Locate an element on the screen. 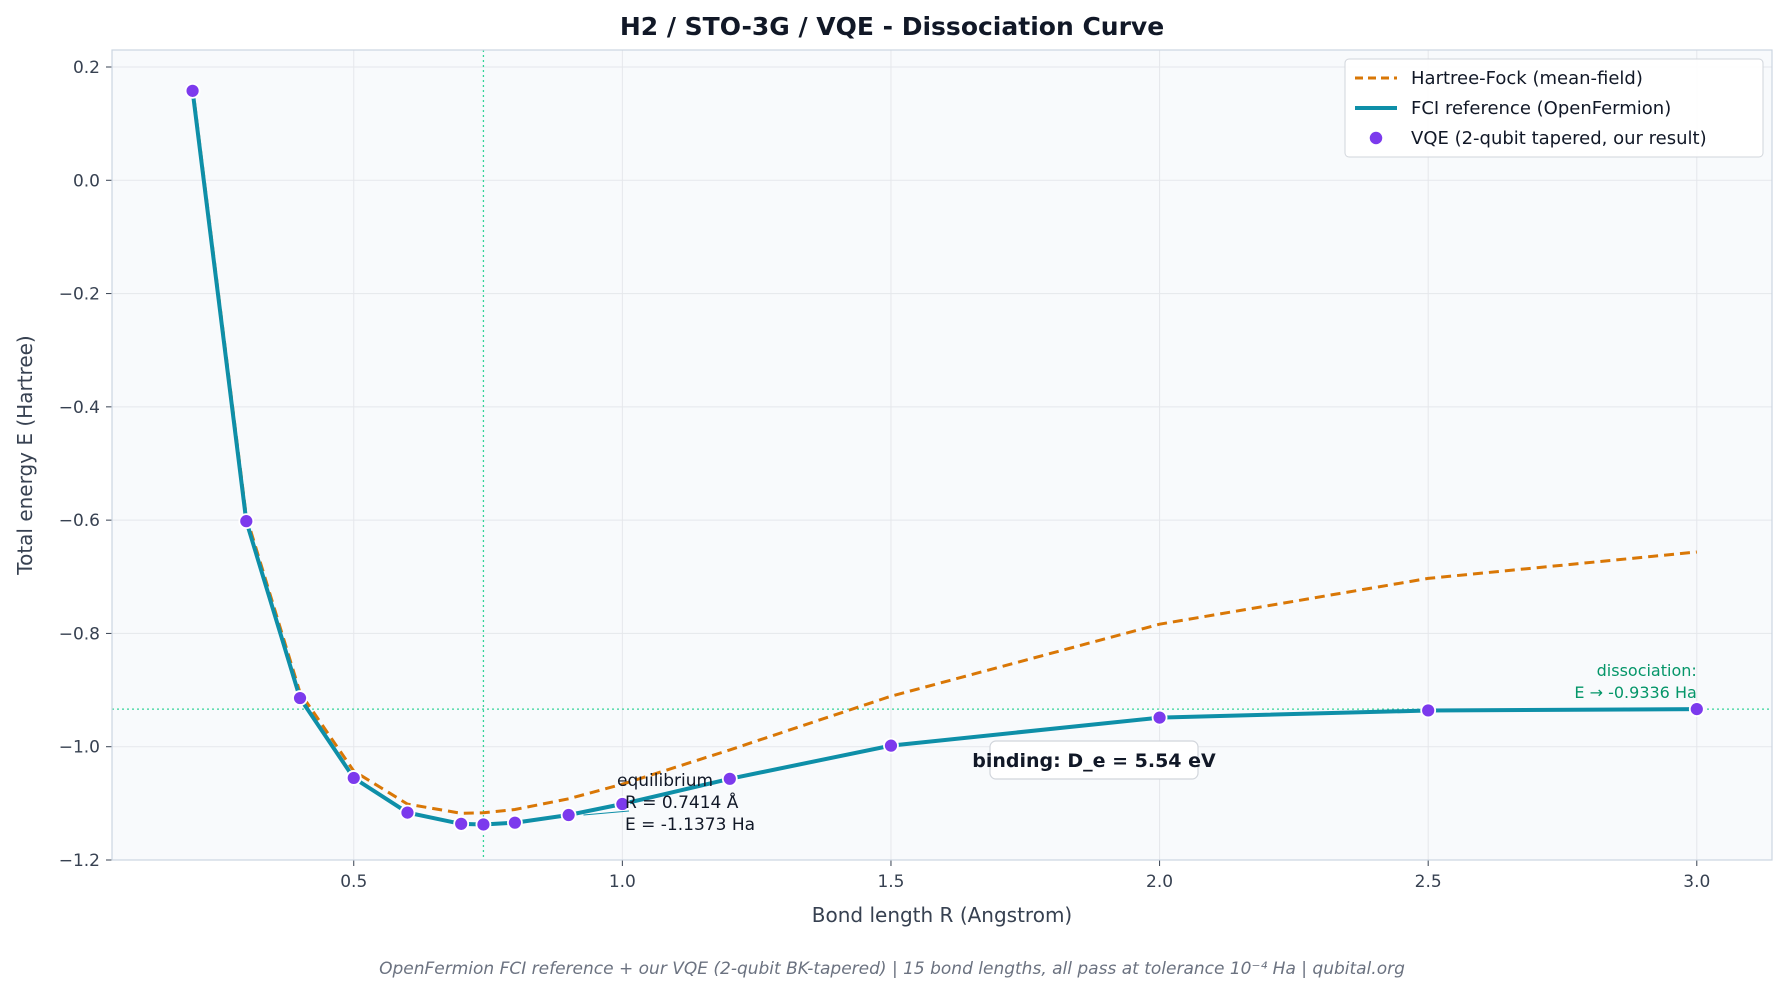  y-tick-label: −0.8 is located at coordinates (79, 634).